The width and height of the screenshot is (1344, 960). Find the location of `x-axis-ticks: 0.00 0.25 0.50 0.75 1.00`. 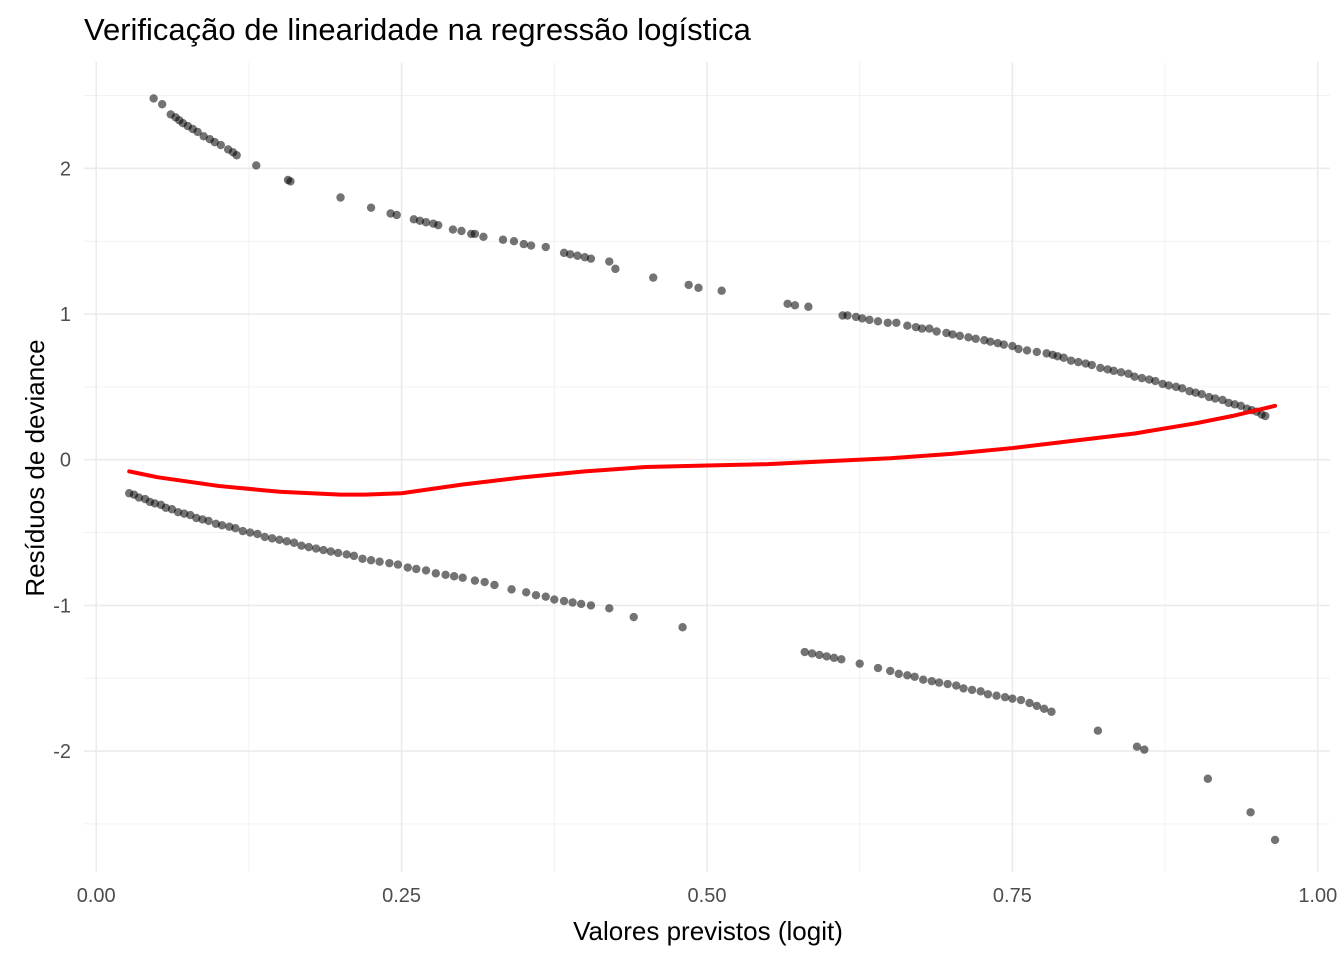

x-axis-ticks: 0.00 0.25 0.50 0.75 1.00 is located at coordinates (707, 896).